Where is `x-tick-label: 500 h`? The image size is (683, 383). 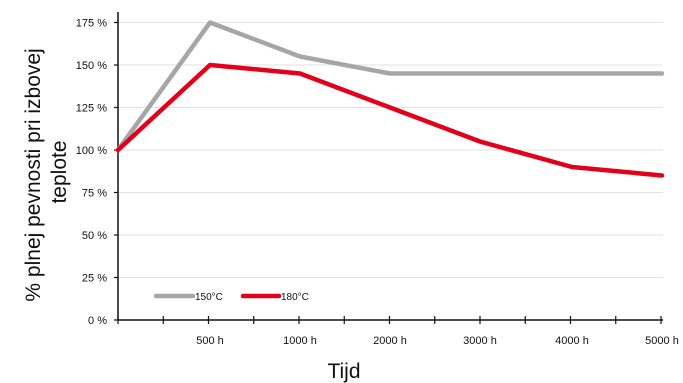
x-tick-label: 500 h is located at coordinates (210, 341).